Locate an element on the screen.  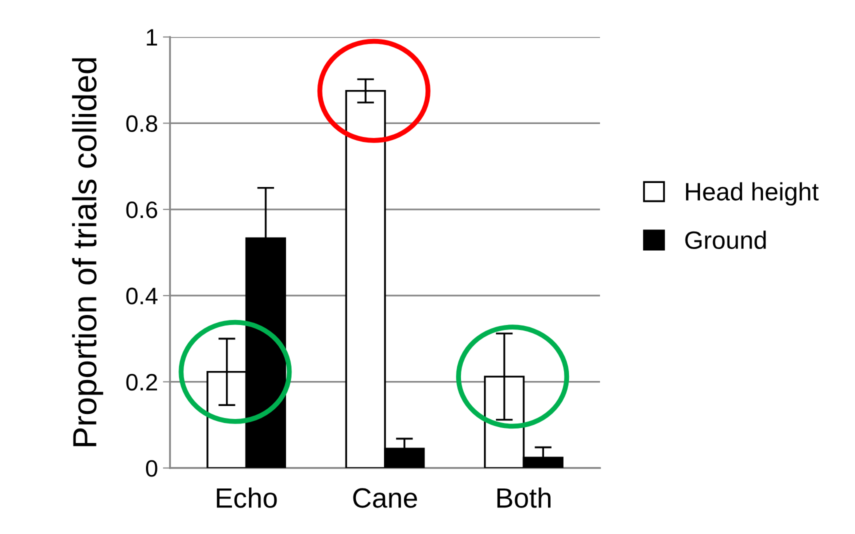
x-tick-label: Both is located at coordinates (523, 497).